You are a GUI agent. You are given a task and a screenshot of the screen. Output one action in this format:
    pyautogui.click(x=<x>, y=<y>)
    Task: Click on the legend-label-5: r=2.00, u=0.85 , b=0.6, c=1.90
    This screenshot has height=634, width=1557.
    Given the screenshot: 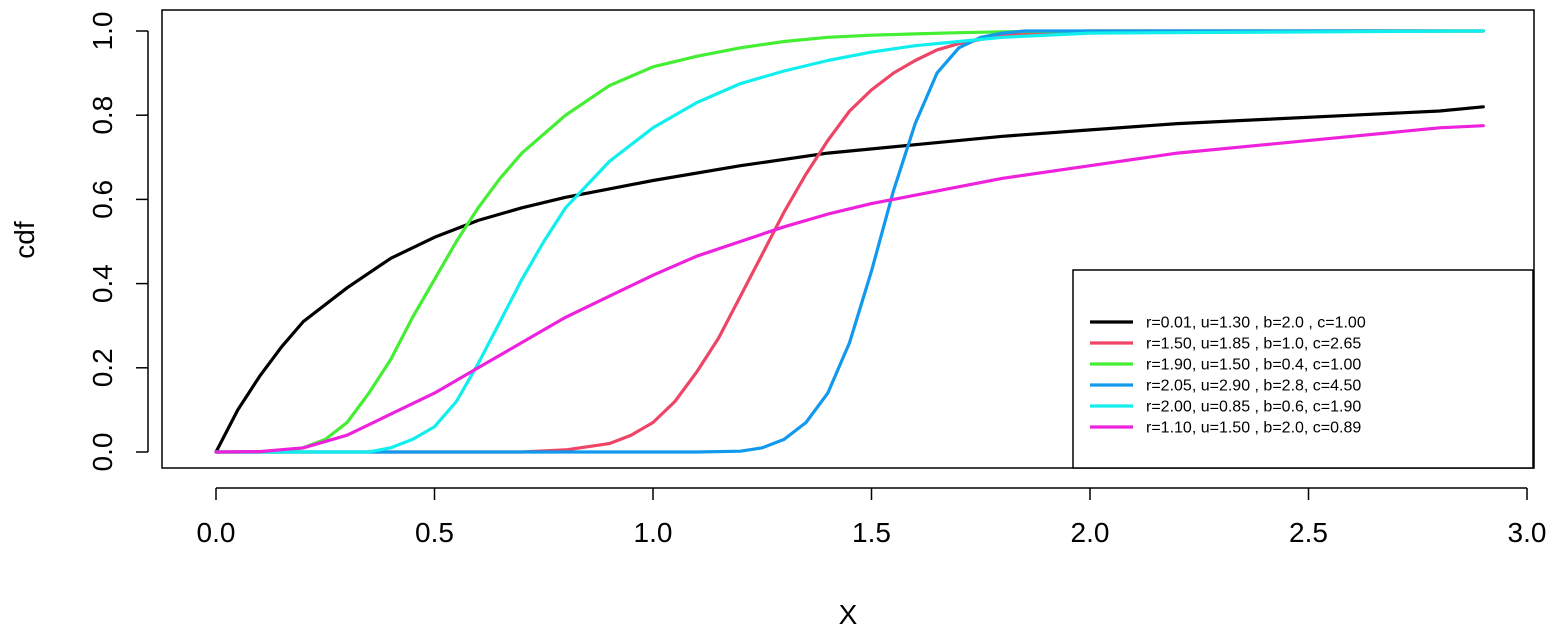 What is the action you would take?
    pyautogui.click(x=1253, y=407)
    